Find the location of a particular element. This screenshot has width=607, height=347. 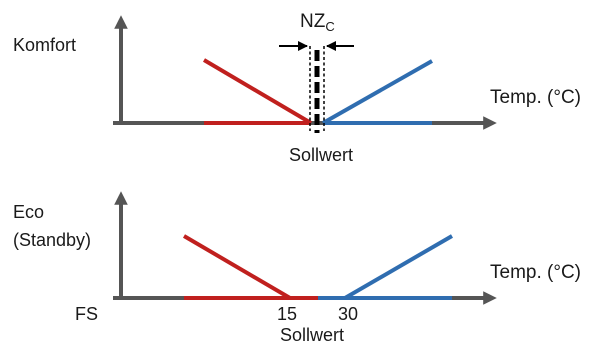

eco-cooling-ramp is located at coordinates (398, 267).